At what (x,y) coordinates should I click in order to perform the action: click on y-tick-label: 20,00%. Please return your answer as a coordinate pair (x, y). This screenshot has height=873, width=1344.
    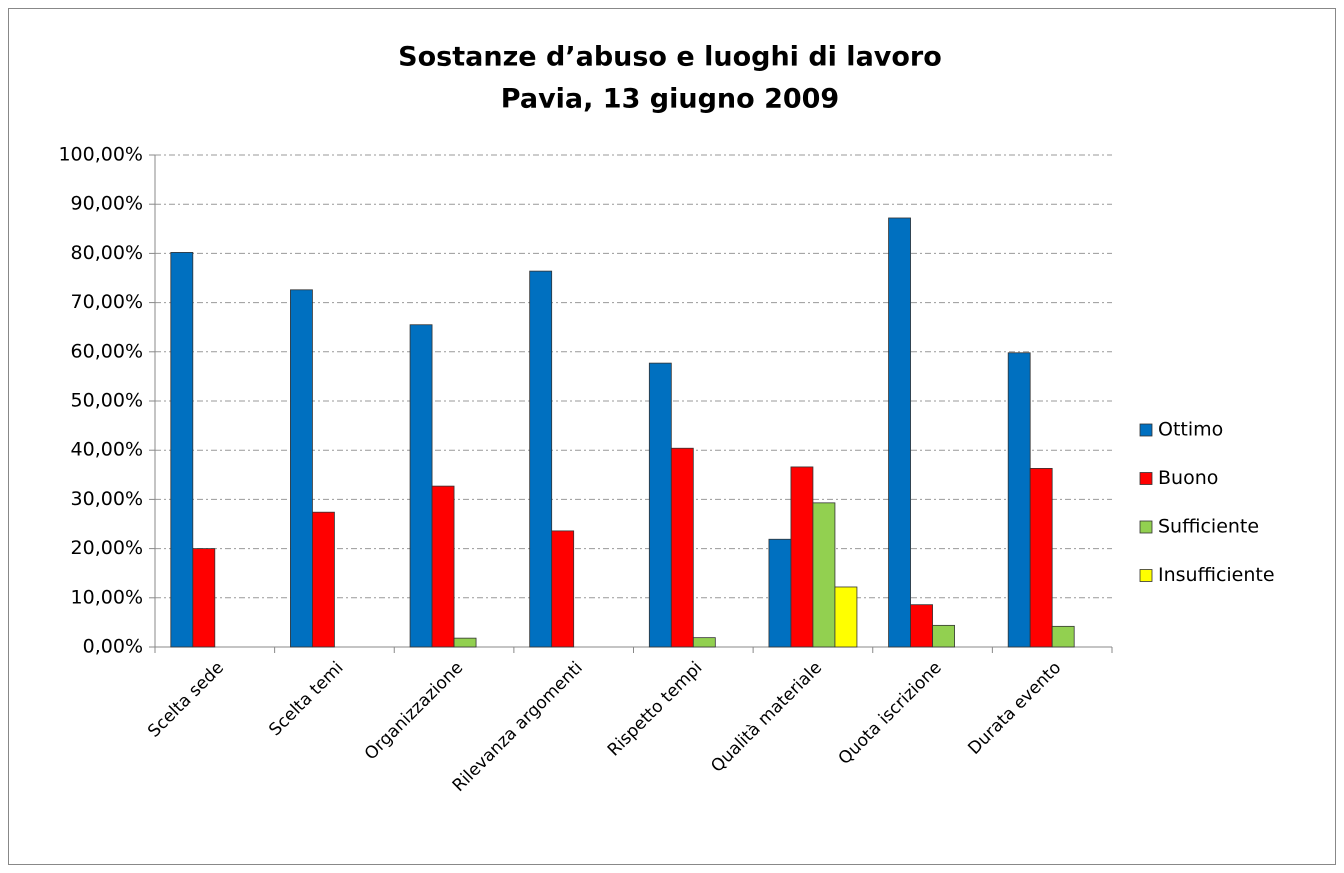
    Looking at the image, I should click on (107, 548).